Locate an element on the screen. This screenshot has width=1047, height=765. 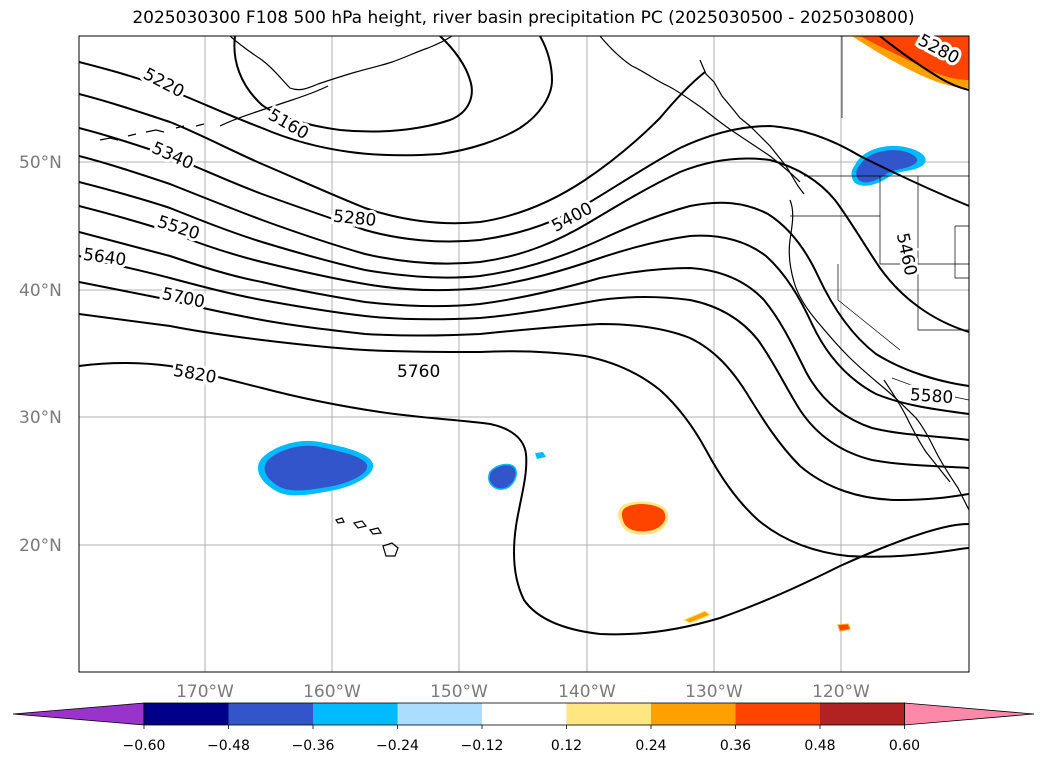
us-west-coast is located at coordinates (878, 355).